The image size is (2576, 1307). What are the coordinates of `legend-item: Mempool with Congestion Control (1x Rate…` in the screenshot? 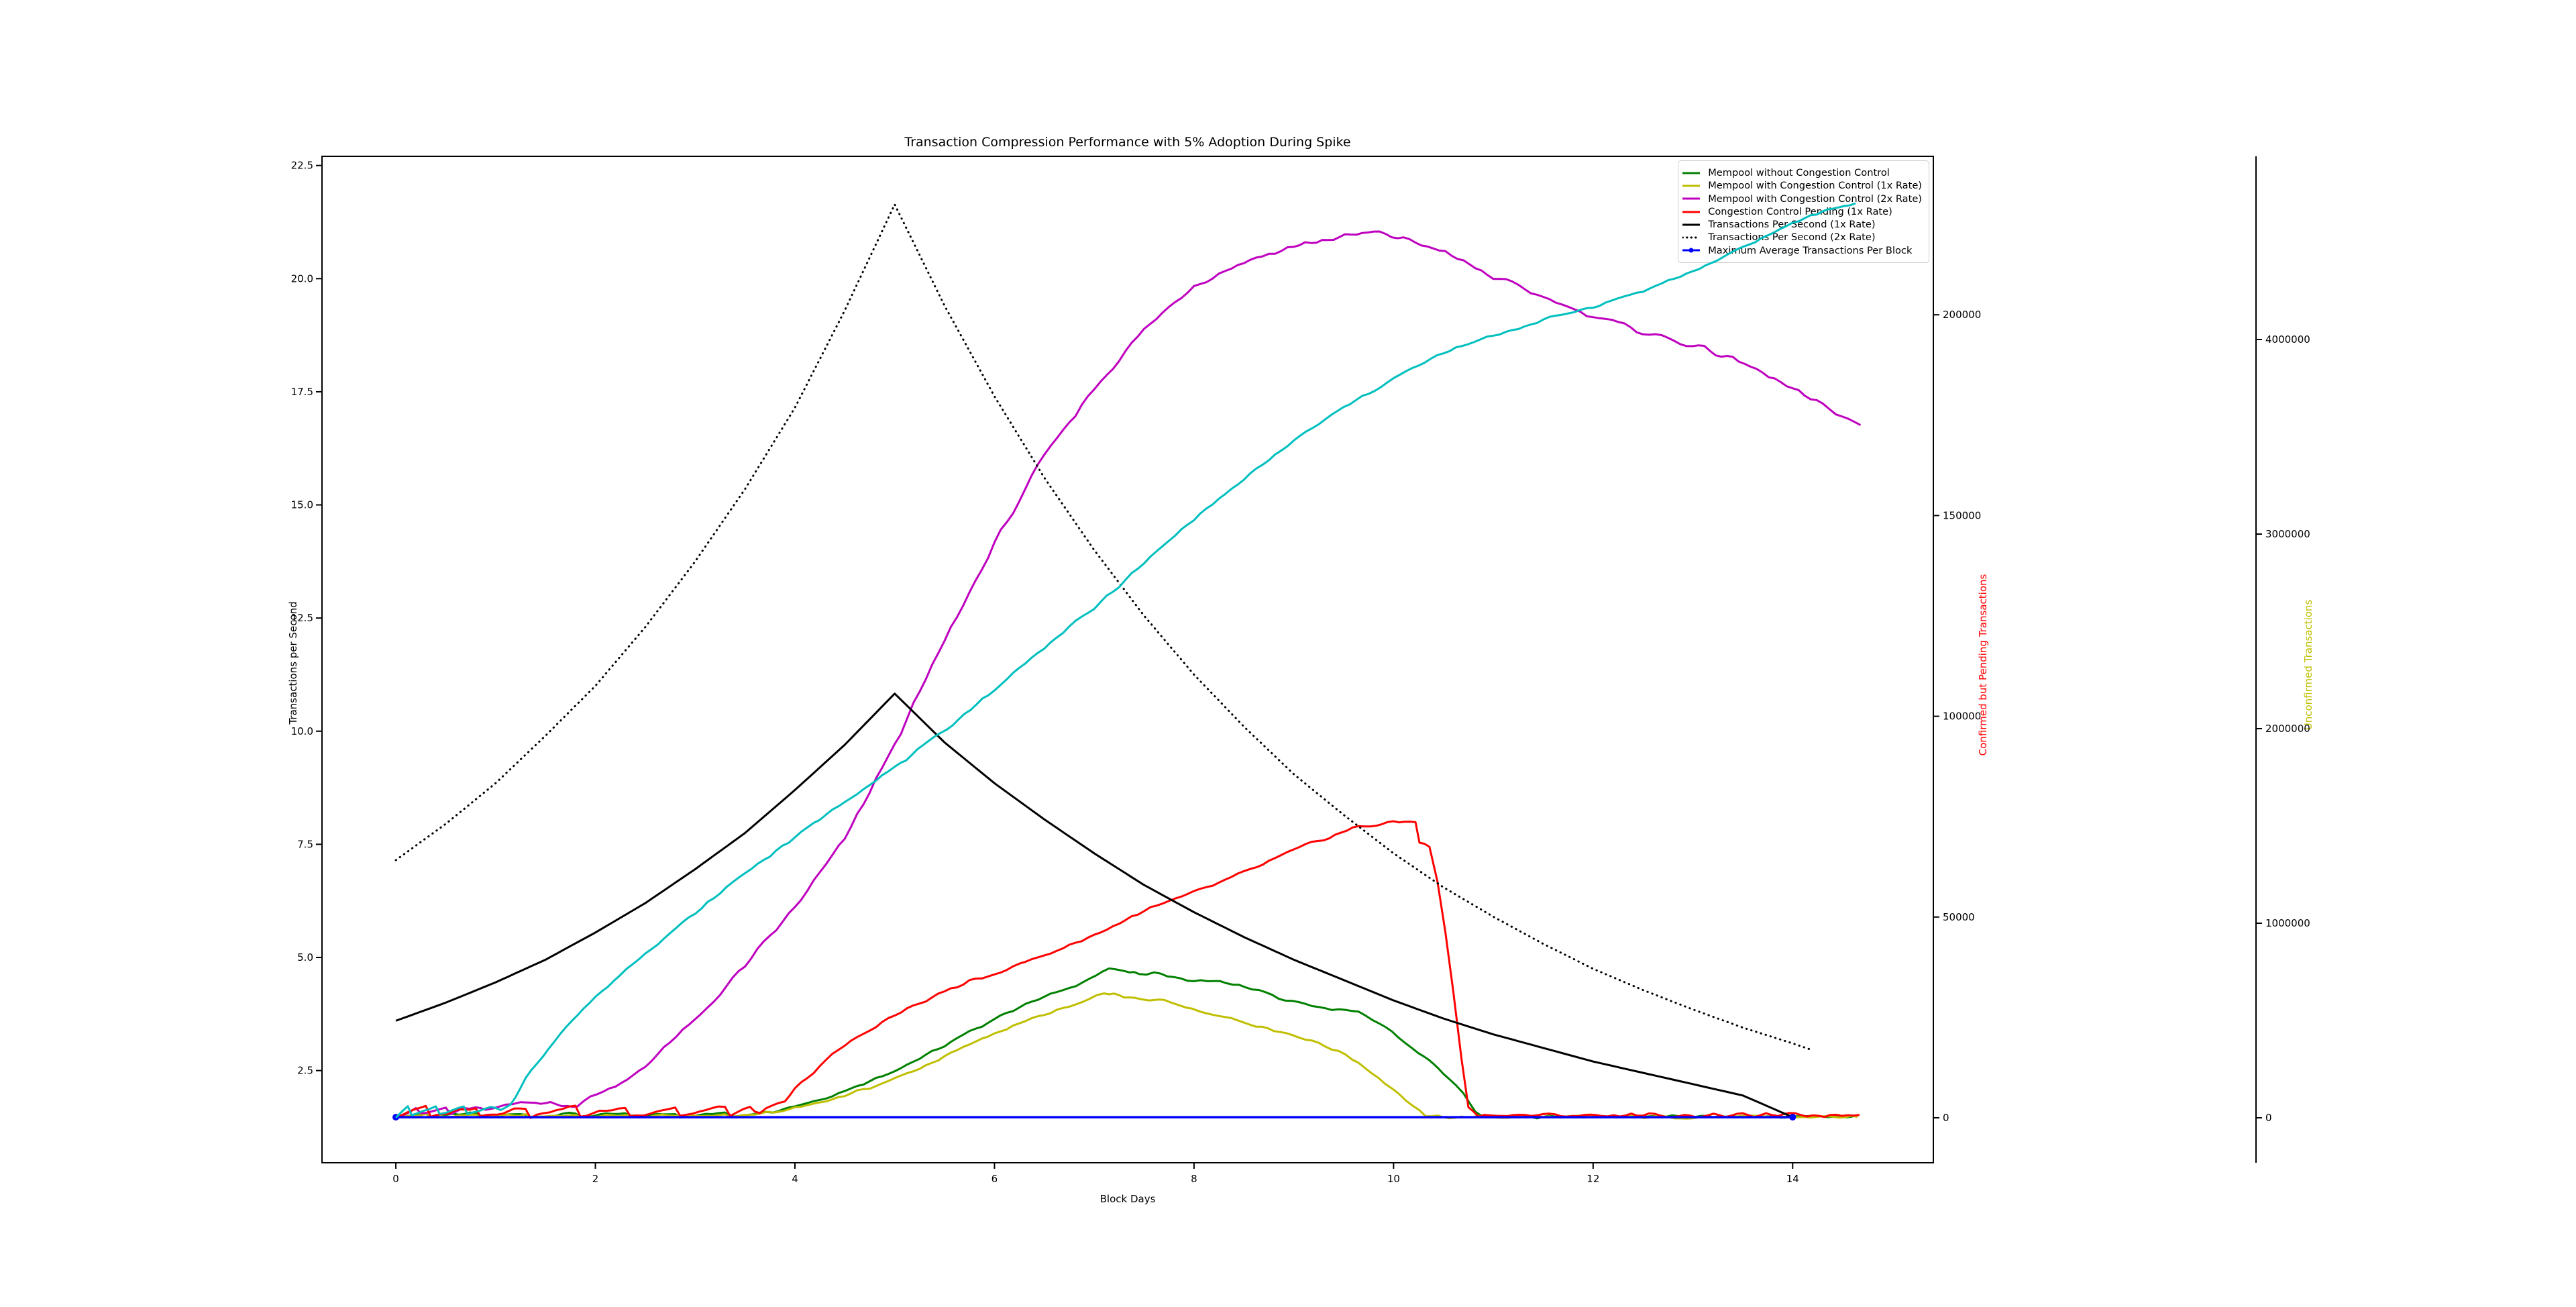 It's located at (1802, 185).